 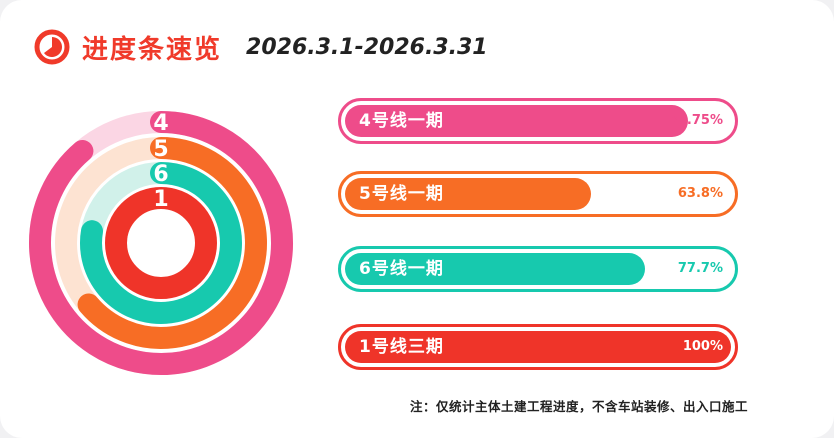 I want to click on progress-bar: 1号线三期 100%, so click(x=538, y=347).